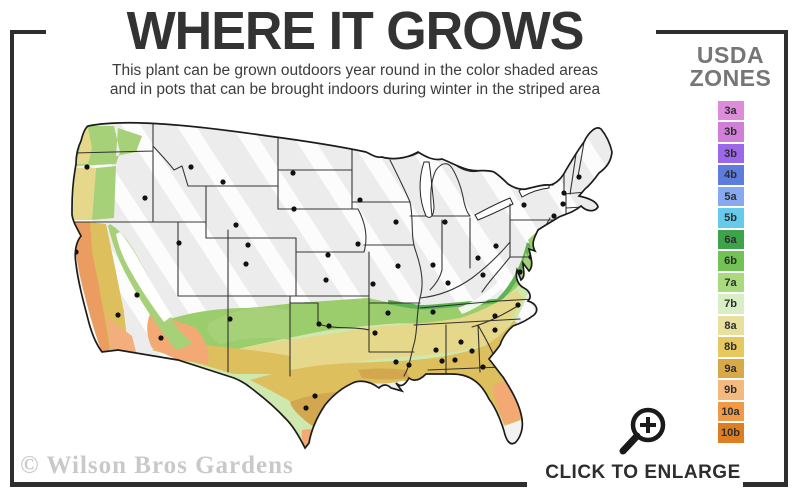 This screenshot has width=800, height=500. I want to click on zone-chip-8b: 8b, so click(730, 347).